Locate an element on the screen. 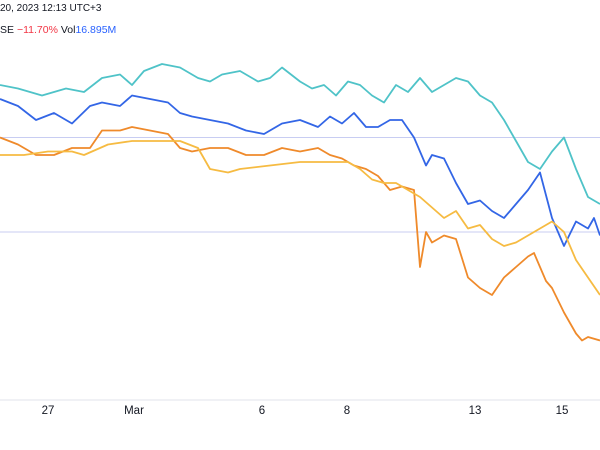 The width and height of the screenshot is (600, 450). volume-value: 16.895M is located at coordinates (96, 30).